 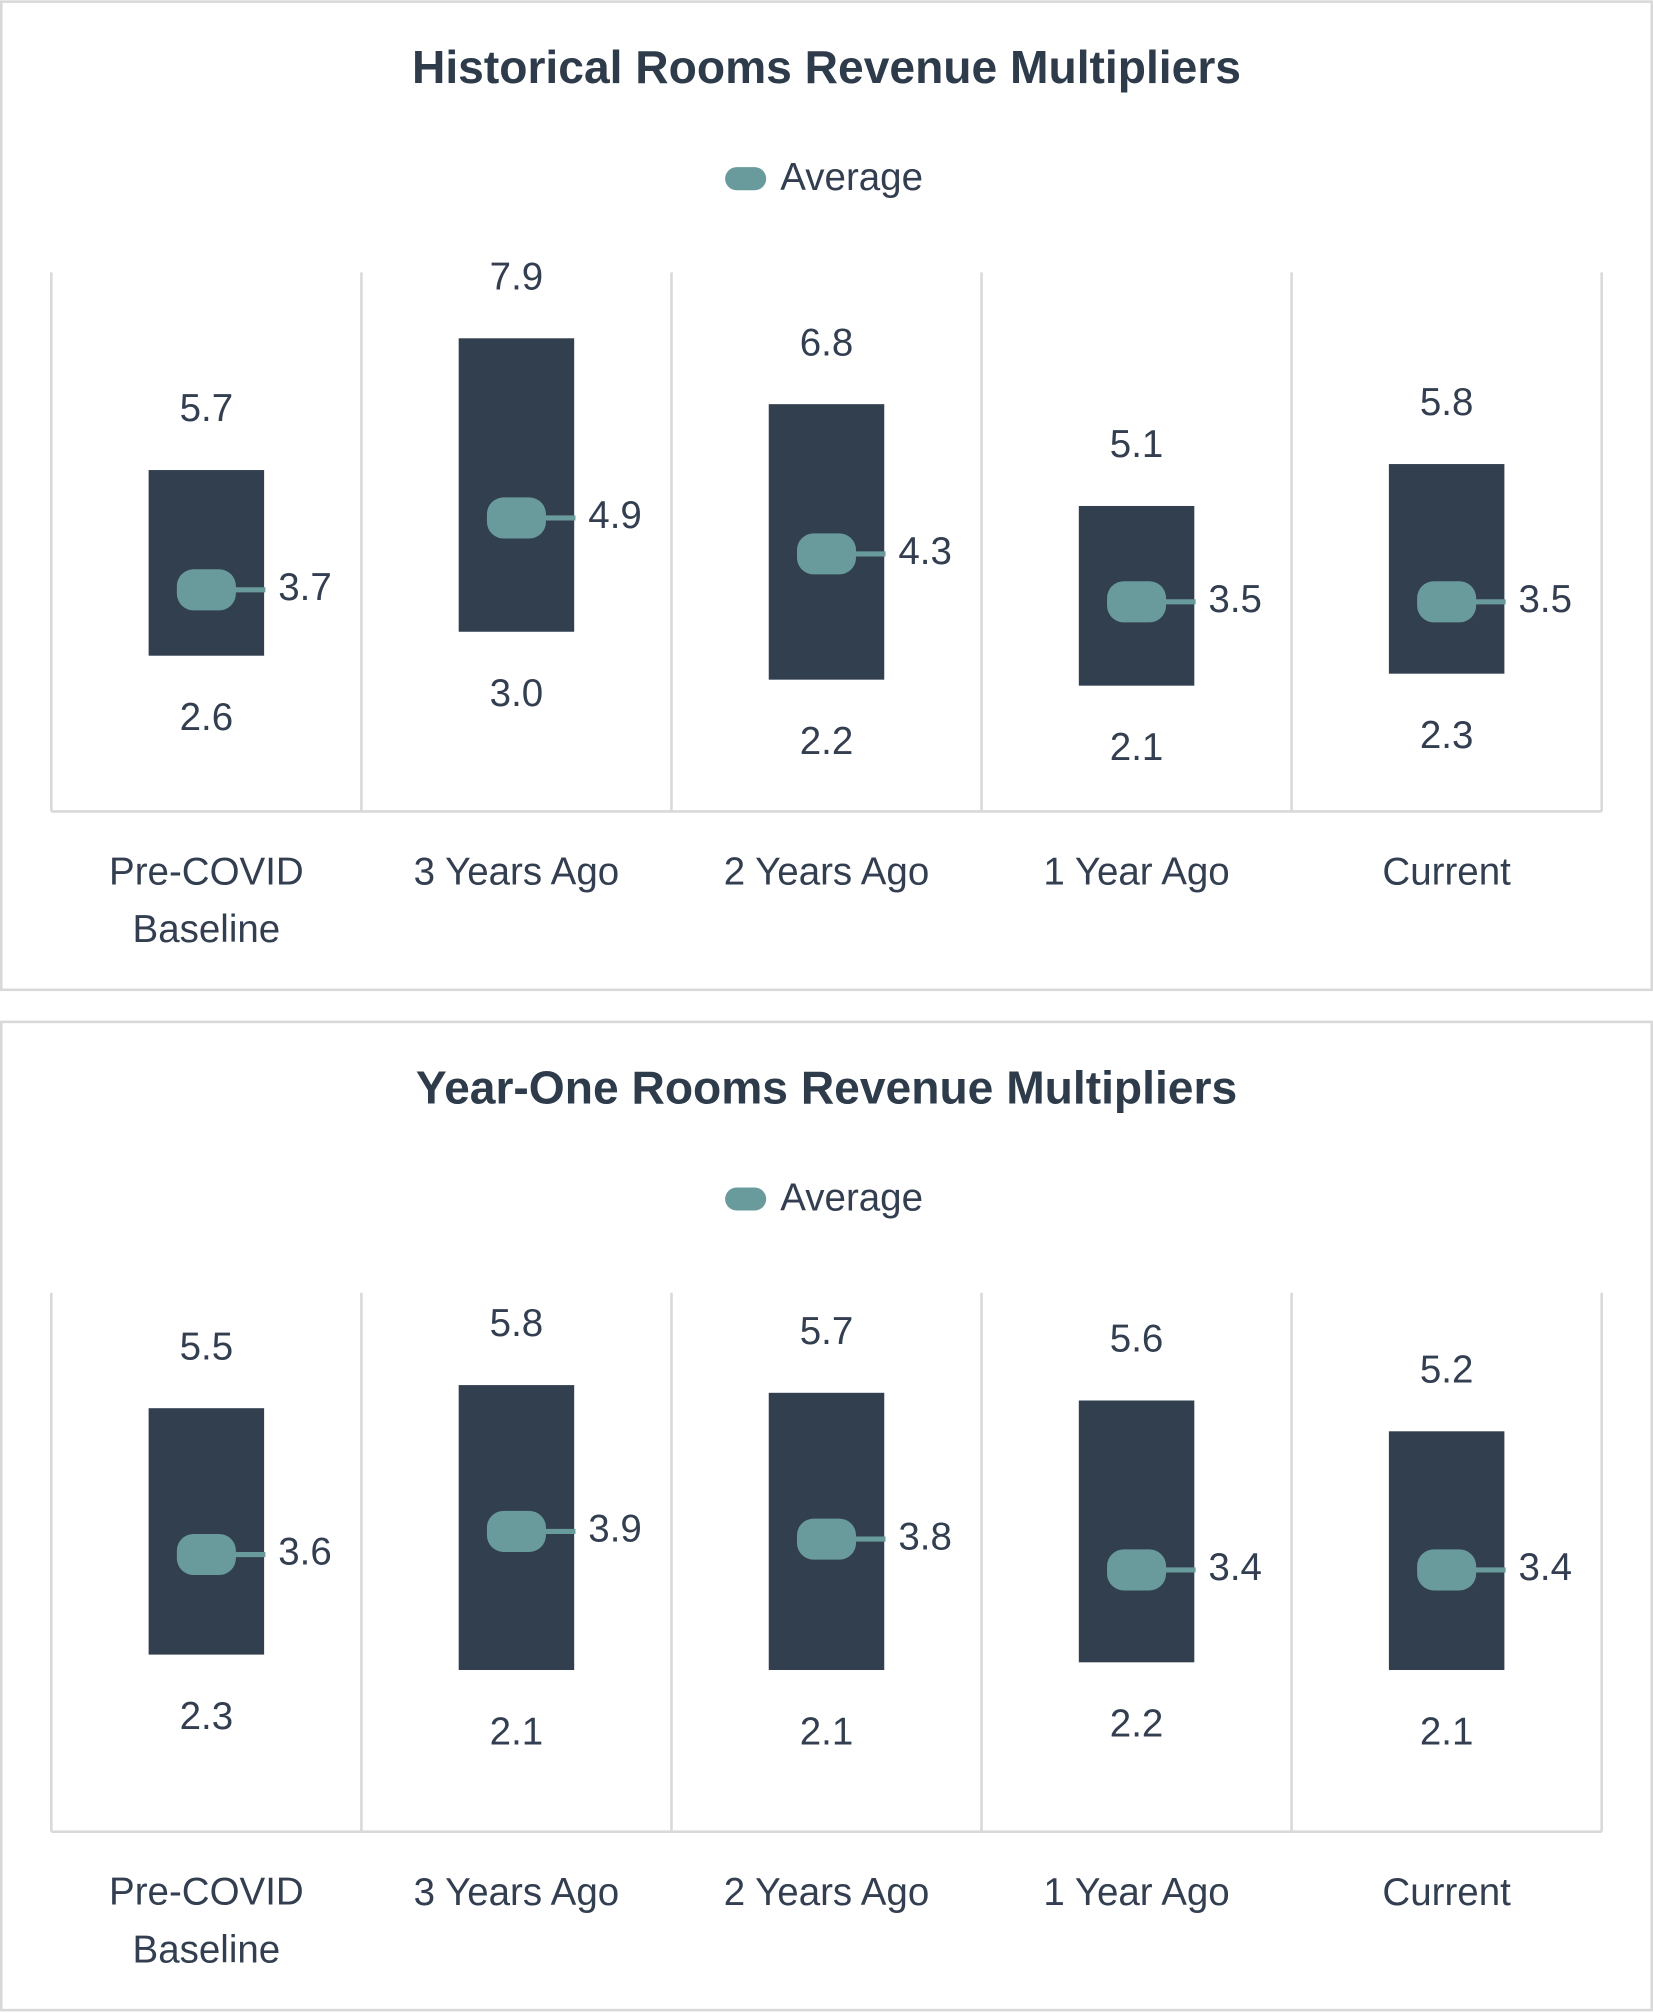 I want to click on chart-title: Historical Rooms Revenue Multipliers, so click(x=826, y=67).